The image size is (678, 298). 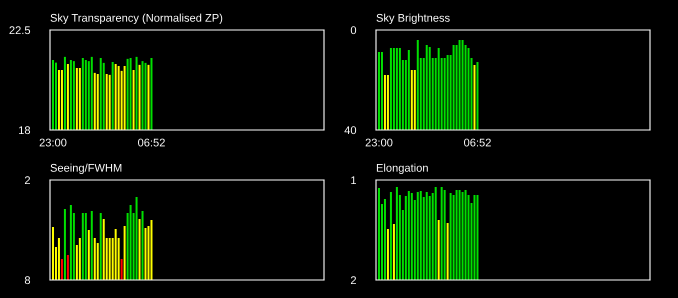 What do you see at coordinates (353, 30) in the screenshot?
I see `y-tick-label: 0` at bounding box center [353, 30].